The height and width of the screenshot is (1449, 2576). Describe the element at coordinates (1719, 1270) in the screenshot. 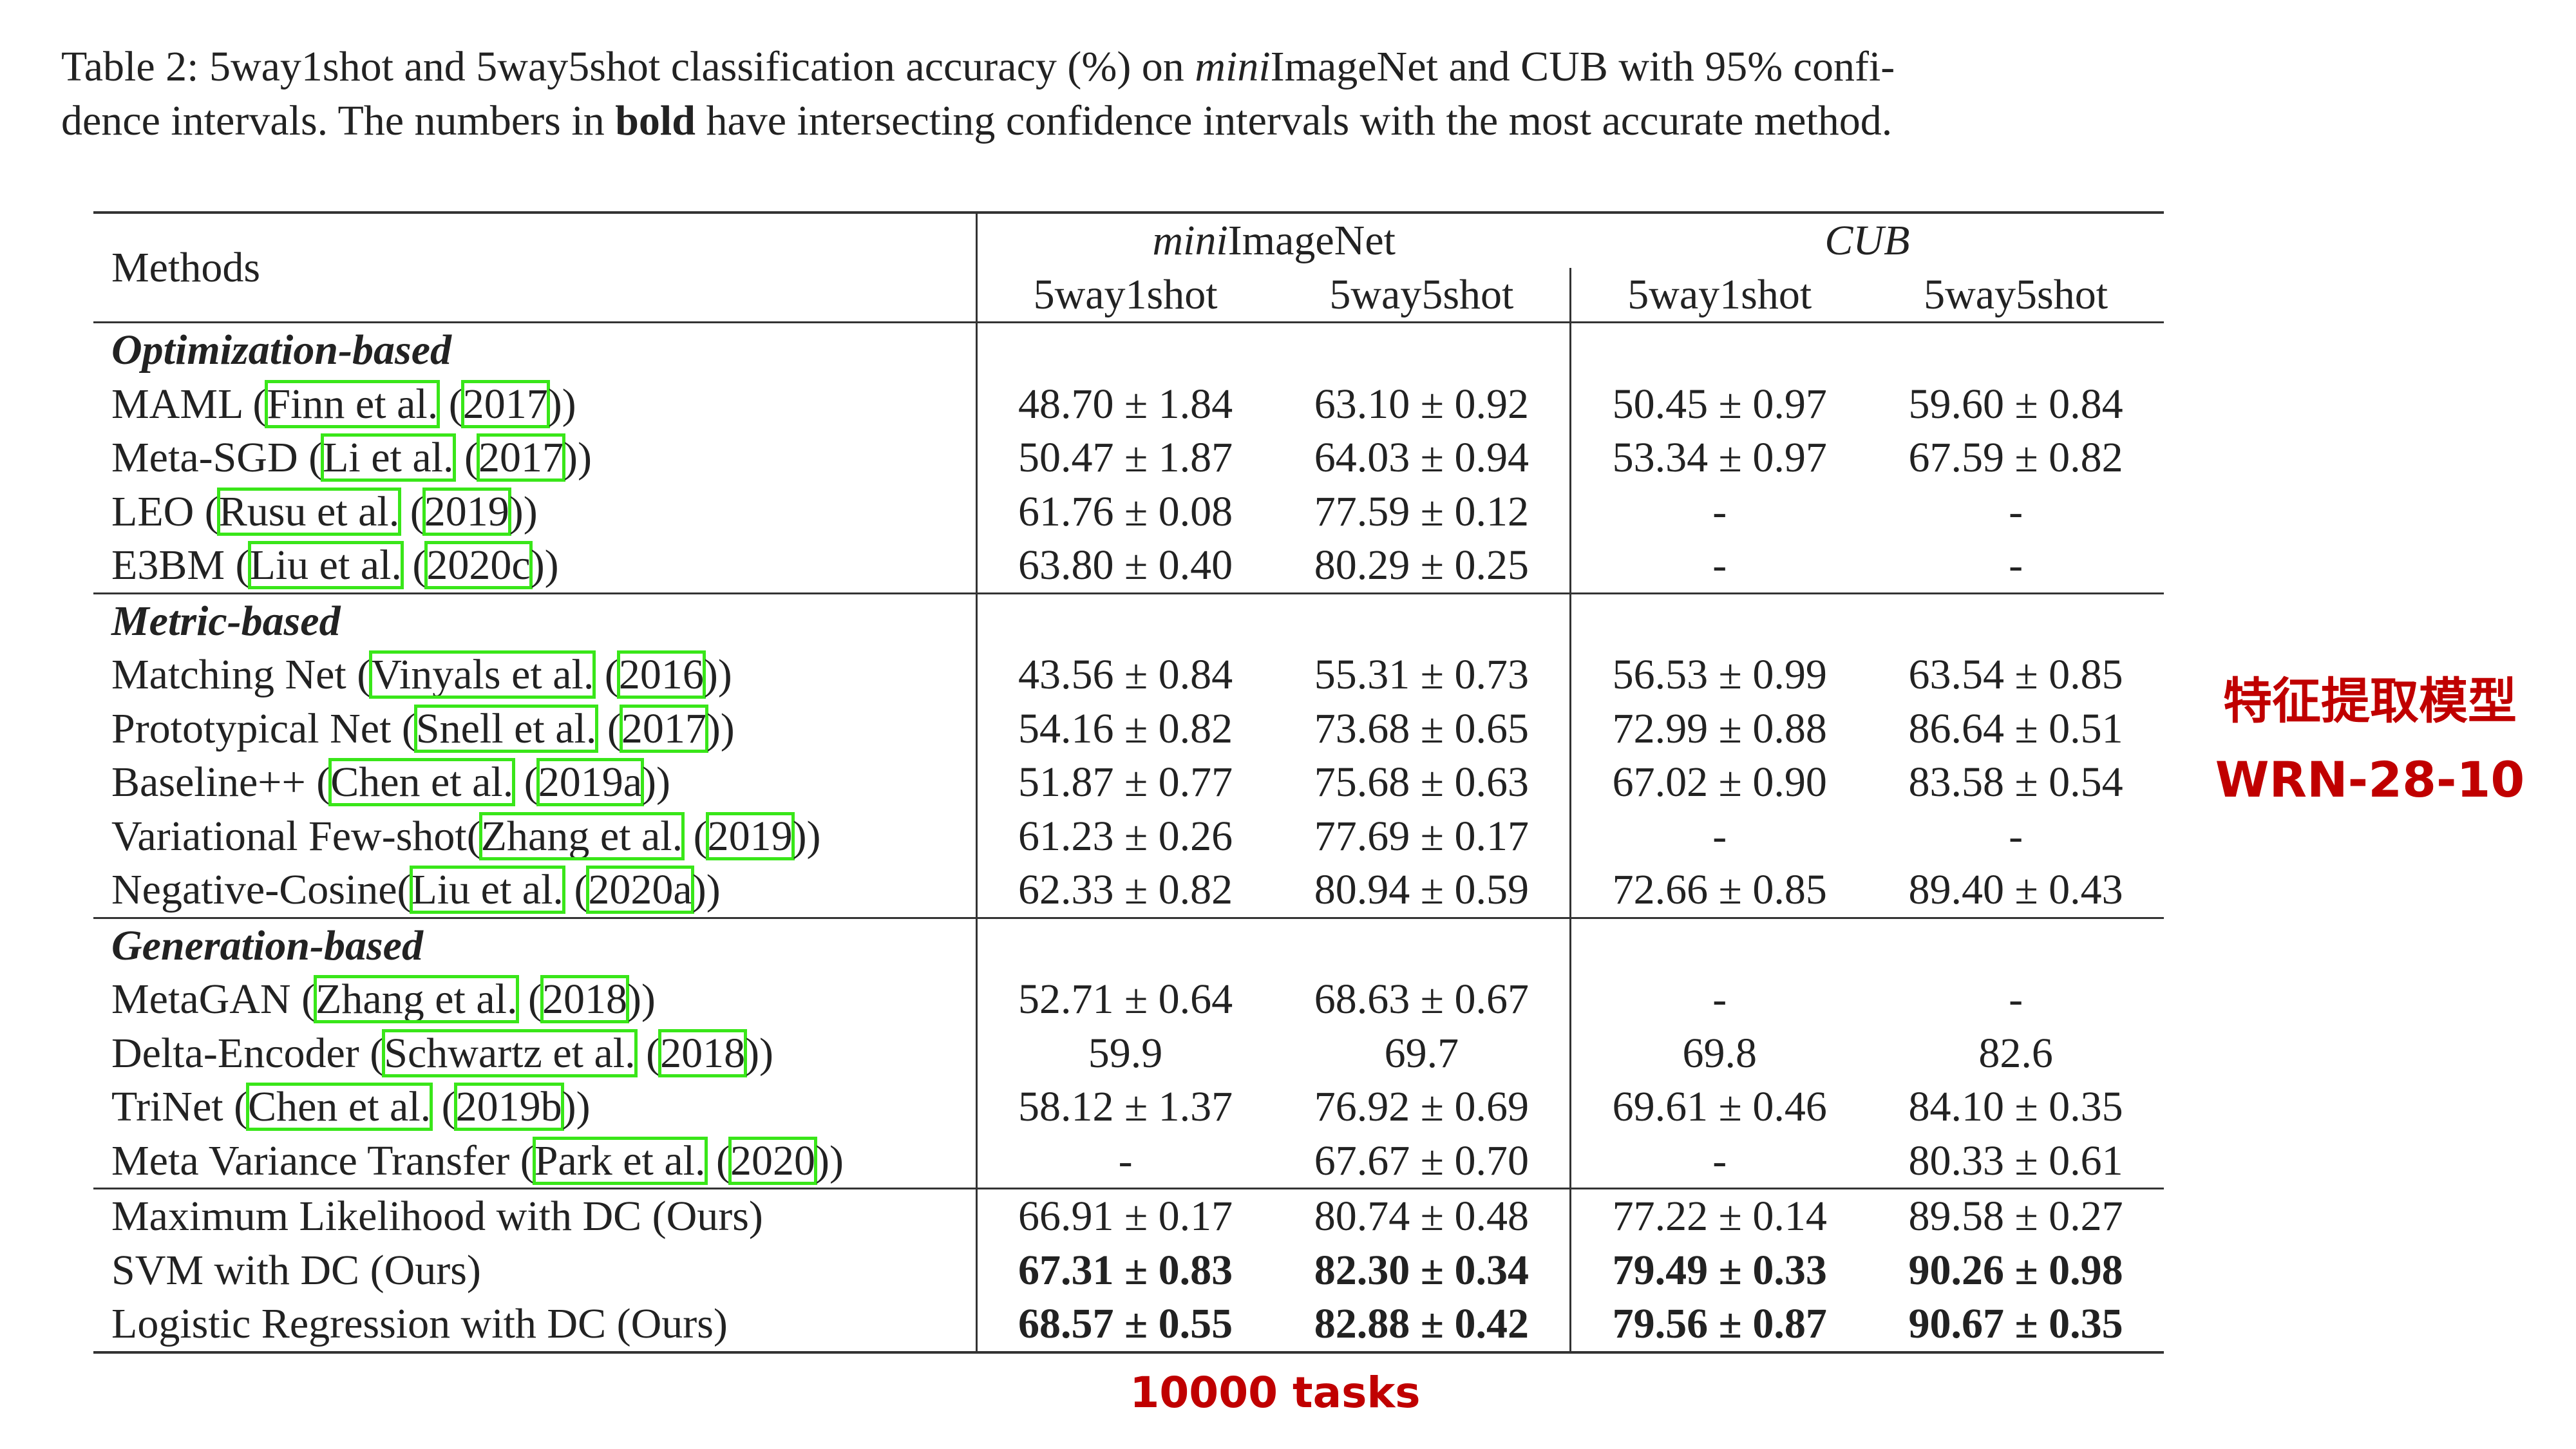

I see `value-cell: 79.49 ± 0.33` at that location.